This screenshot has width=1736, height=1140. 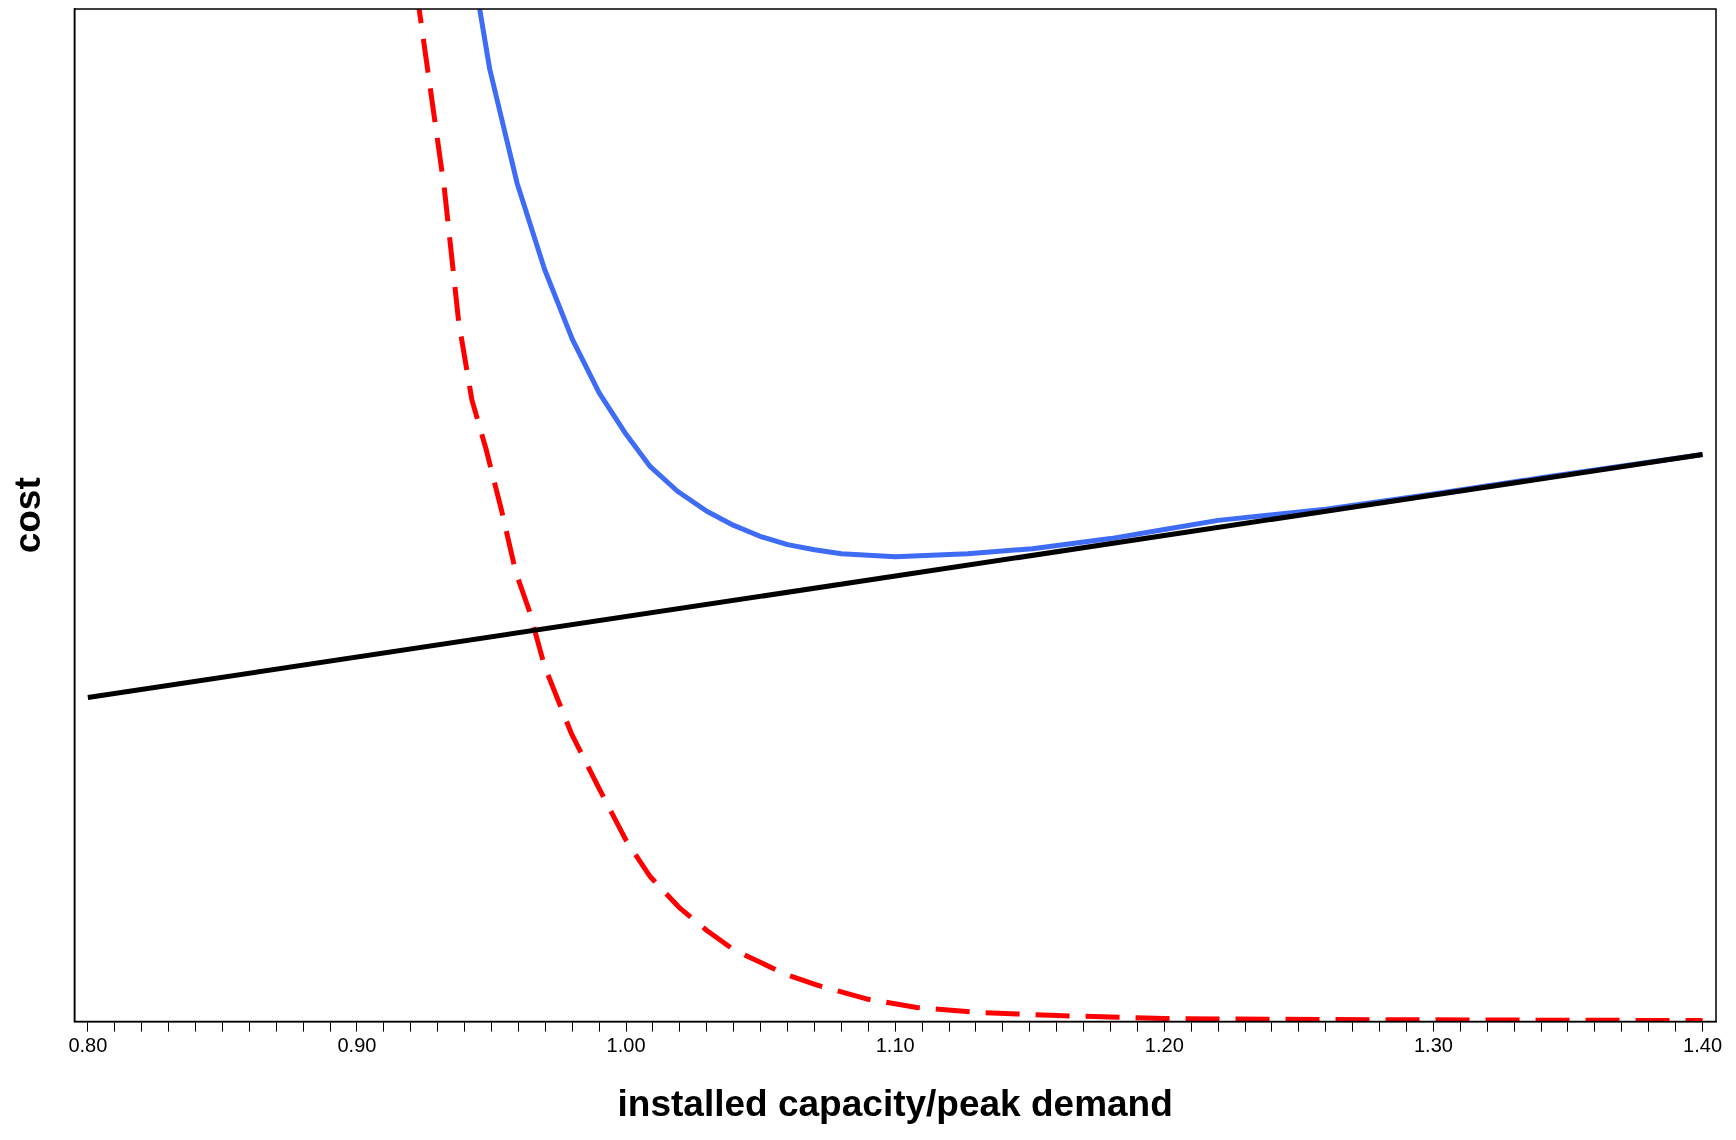 What do you see at coordinates (88, 1045) in the screenshot?
I see `x-tick-label: 0.80` at bounding box center [88, 1045].